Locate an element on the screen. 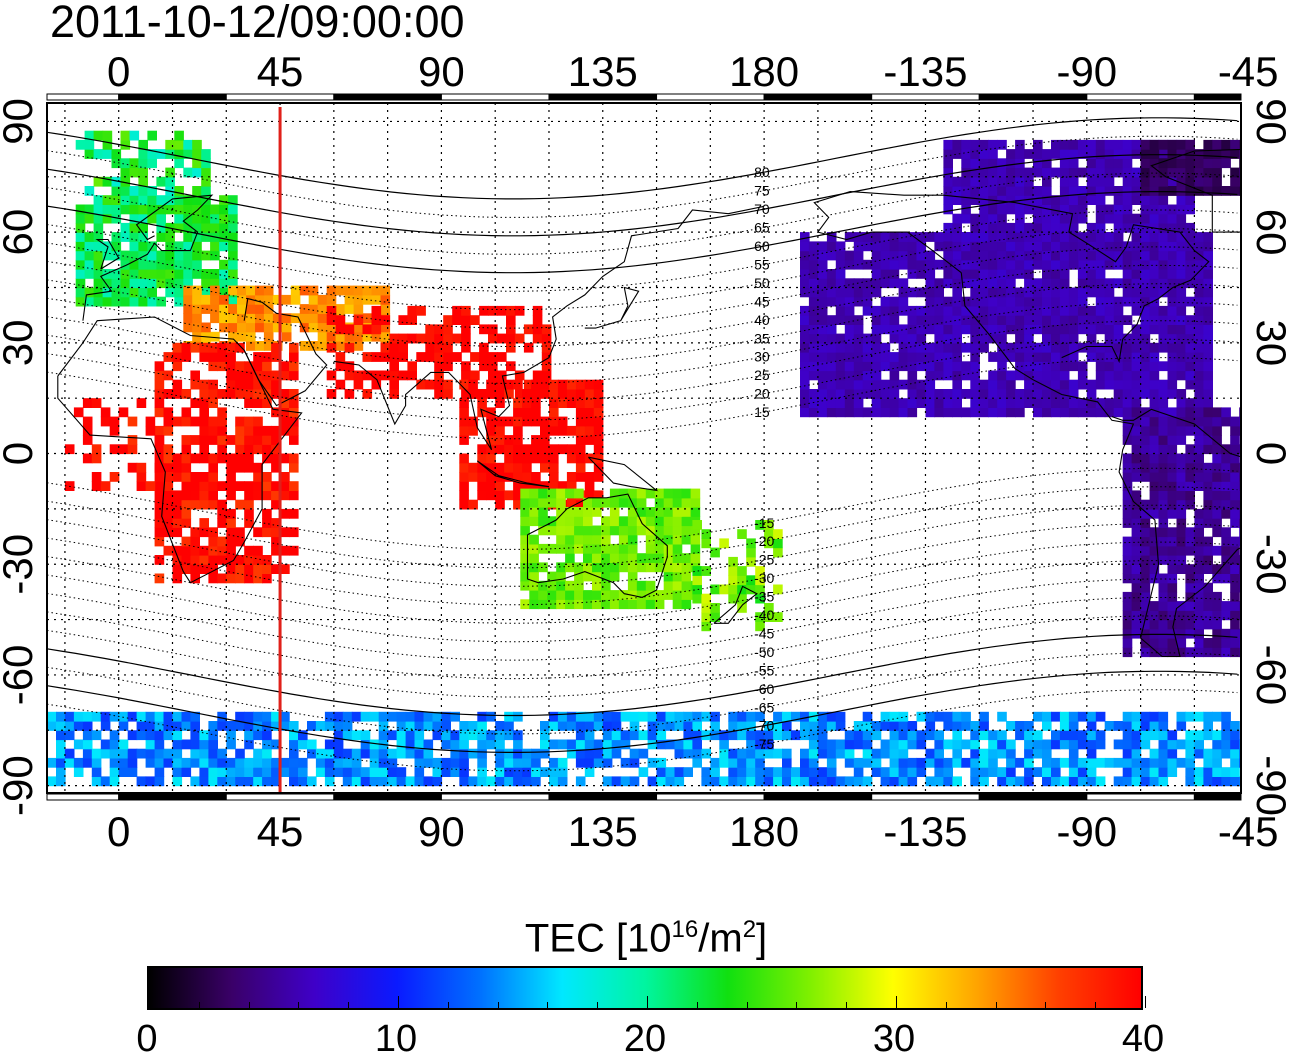 The image size is (1292, 1060). coastline is located at coordinates (597, 545).